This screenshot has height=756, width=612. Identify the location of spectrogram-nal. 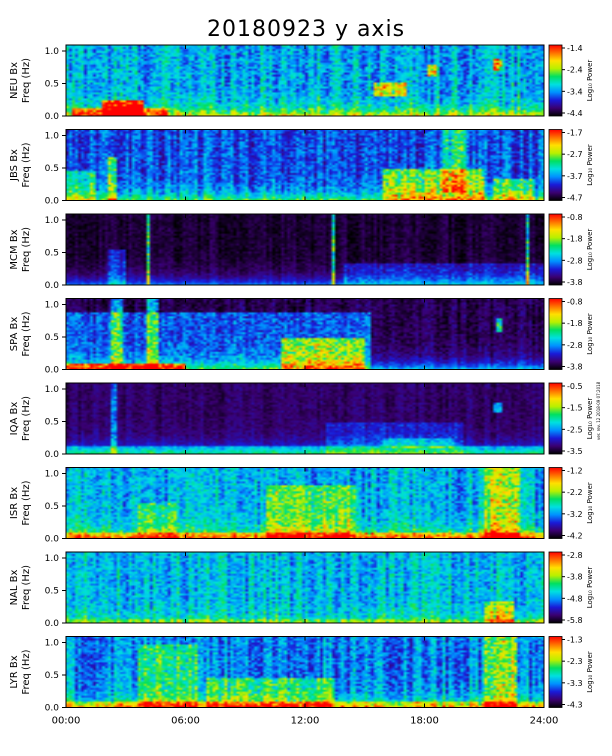
(305, 587).